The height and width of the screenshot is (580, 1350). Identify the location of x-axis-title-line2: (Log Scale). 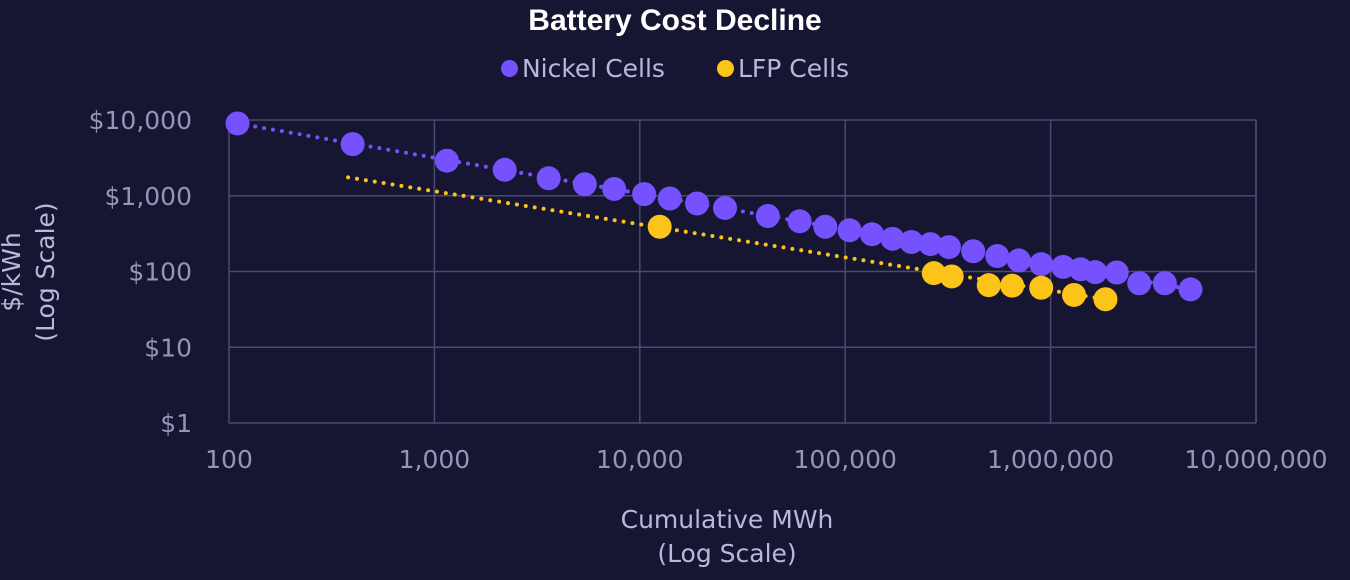
(726, 553).